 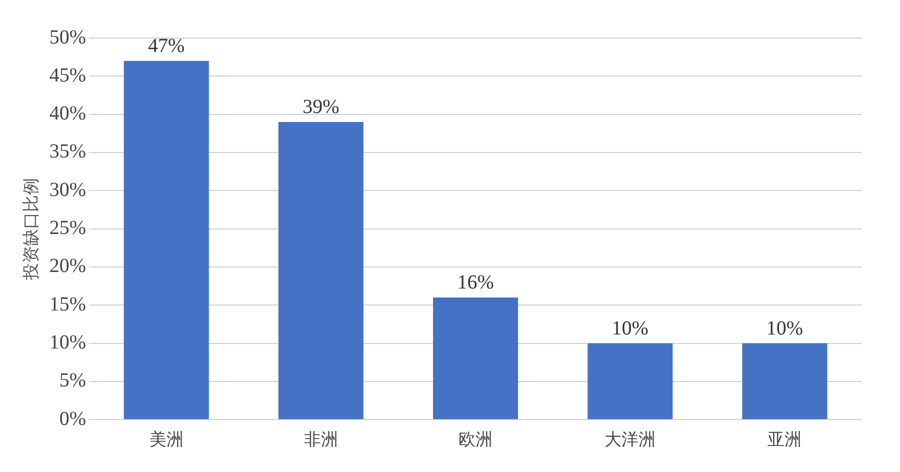 What do you see at coordinates (475, 440) in the screenshot?
I see `x-tick-label: 欧洲` at bounding box center [475, 440].